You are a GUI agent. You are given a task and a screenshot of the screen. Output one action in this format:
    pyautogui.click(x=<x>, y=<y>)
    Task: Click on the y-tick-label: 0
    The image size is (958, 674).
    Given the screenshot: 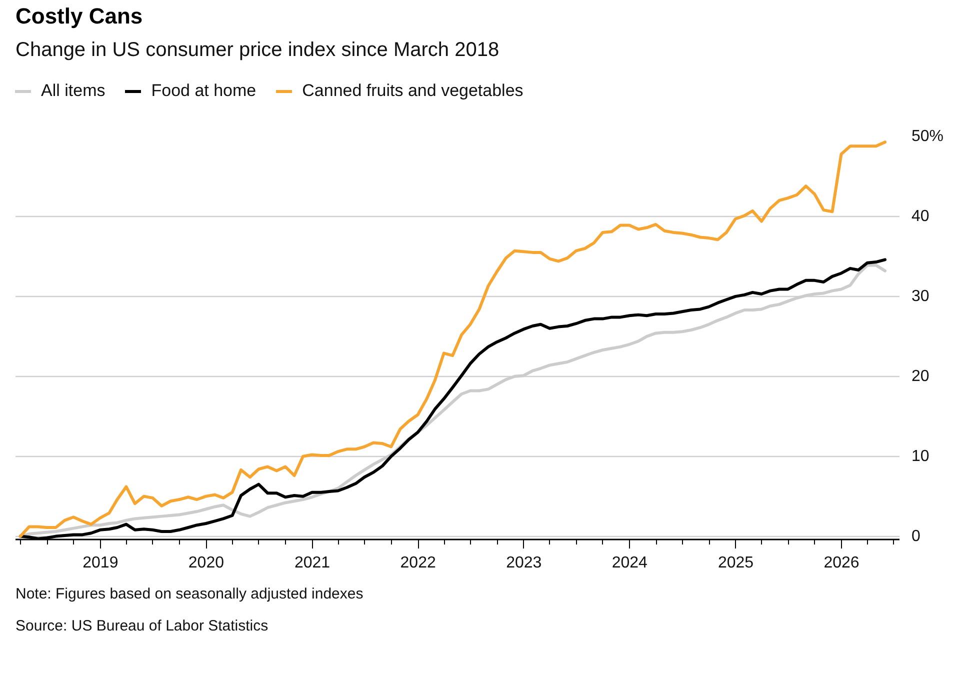 What is the action you would take?
    pyautogui.click(x=916, y=536)
    